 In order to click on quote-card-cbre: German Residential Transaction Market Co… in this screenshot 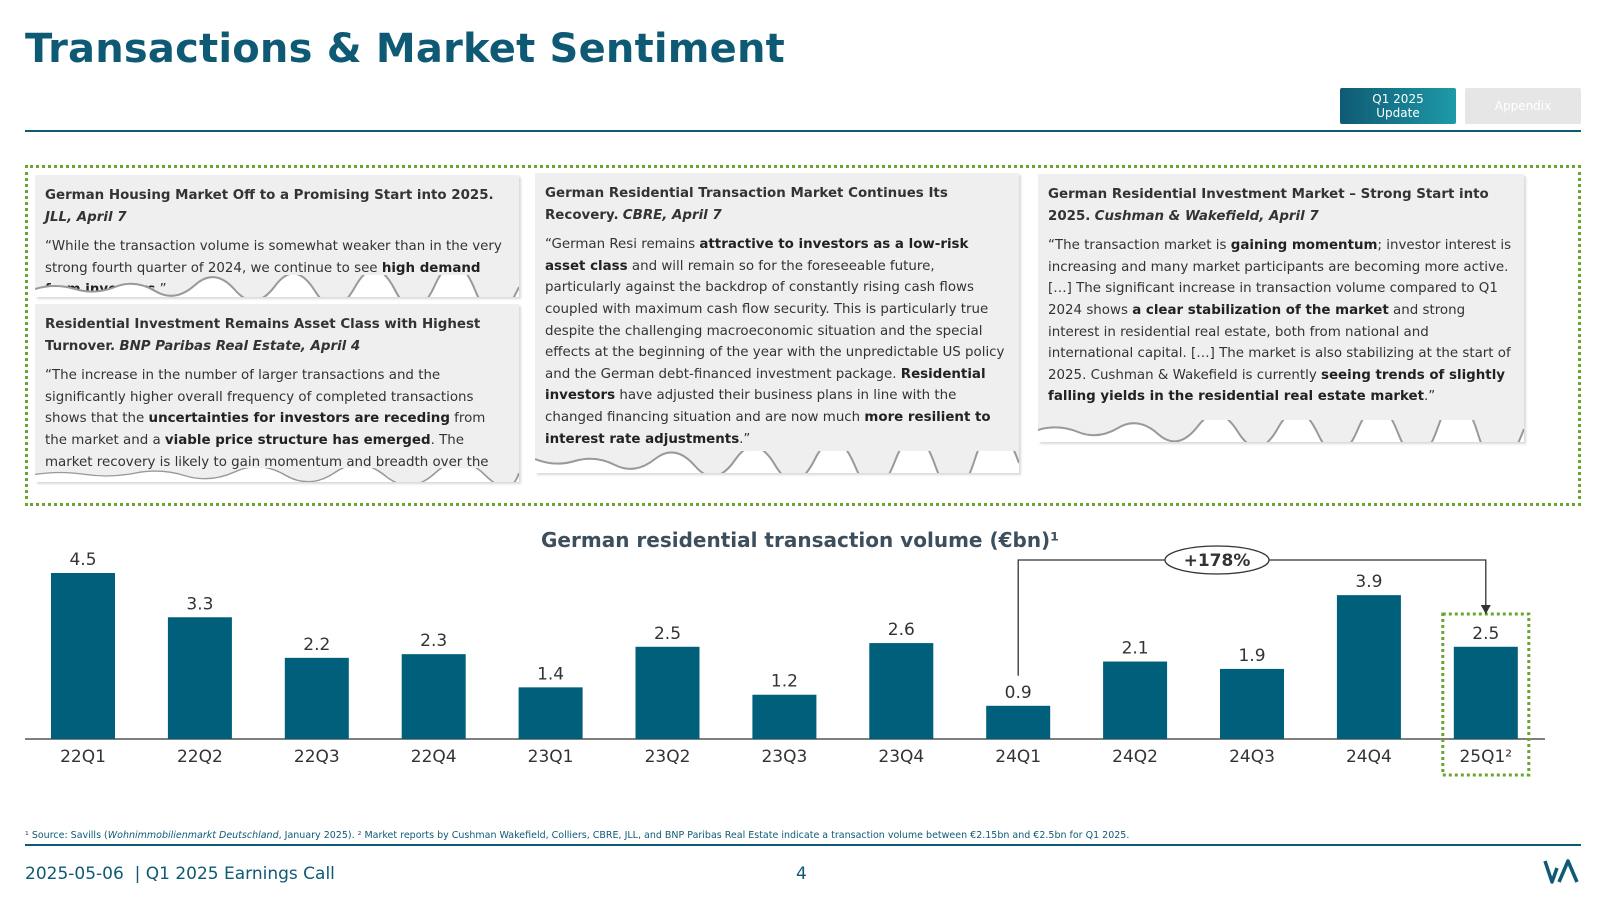, I will do `click(777, 323)`.